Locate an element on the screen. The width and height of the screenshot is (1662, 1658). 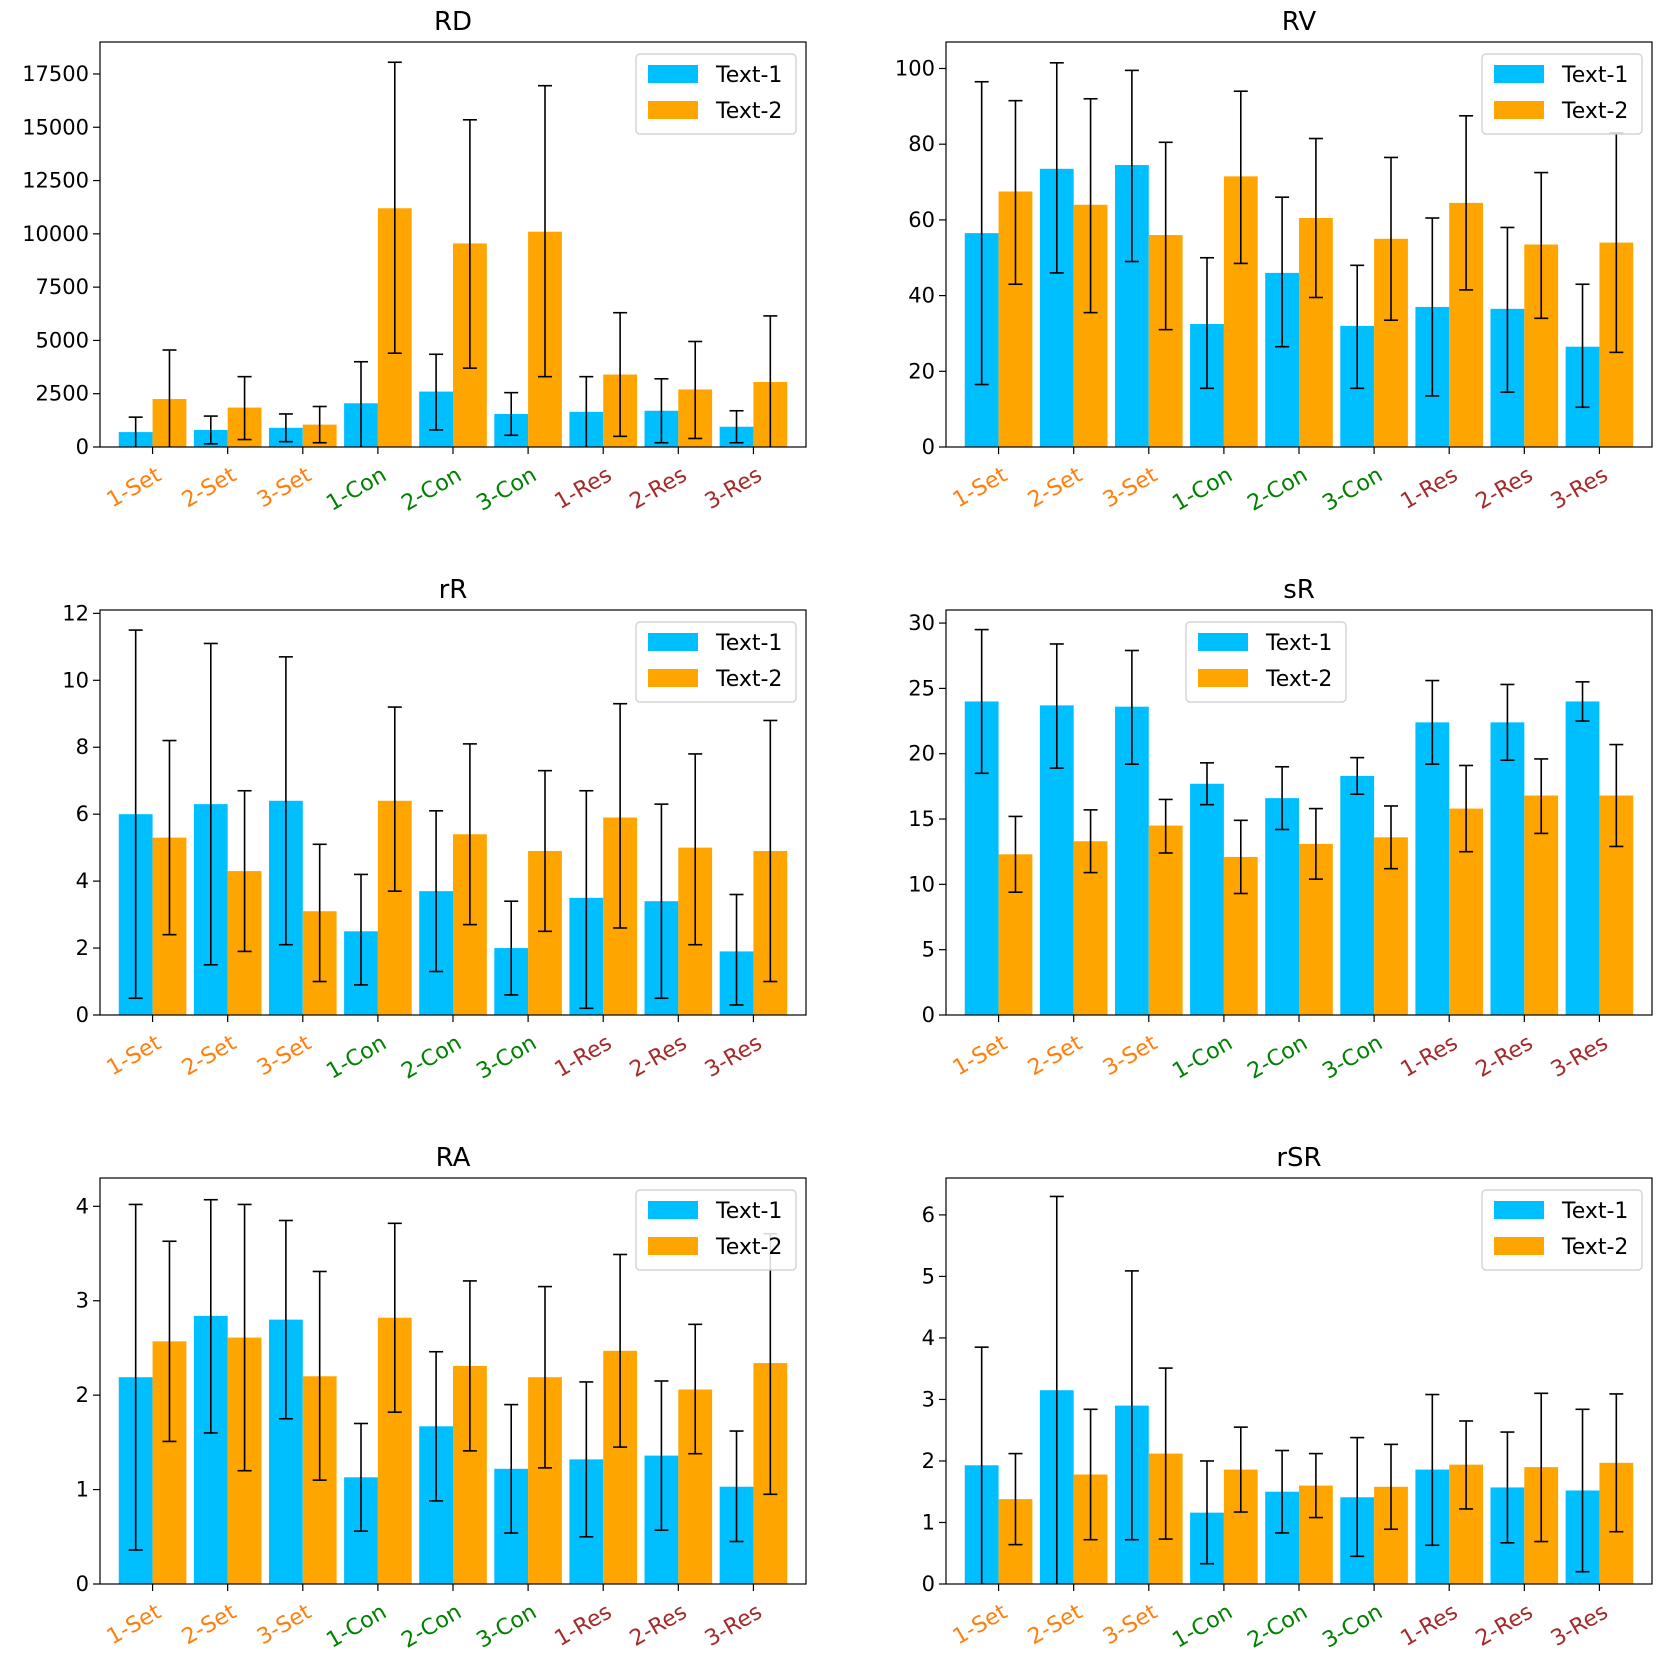
y-tick-label: 15000 is located at coordinates (55, 127).